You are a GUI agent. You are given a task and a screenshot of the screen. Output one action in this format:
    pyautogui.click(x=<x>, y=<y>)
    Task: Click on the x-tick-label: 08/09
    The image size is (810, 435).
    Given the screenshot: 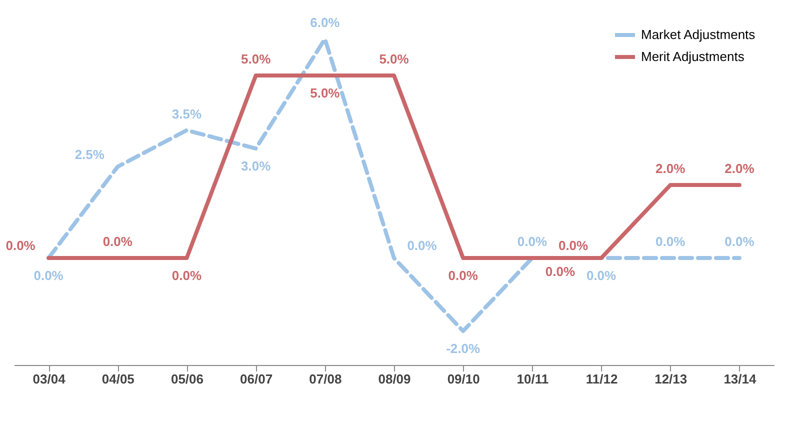 What is the action you would take?
    pyautogui.click(x=394, y=379)
    